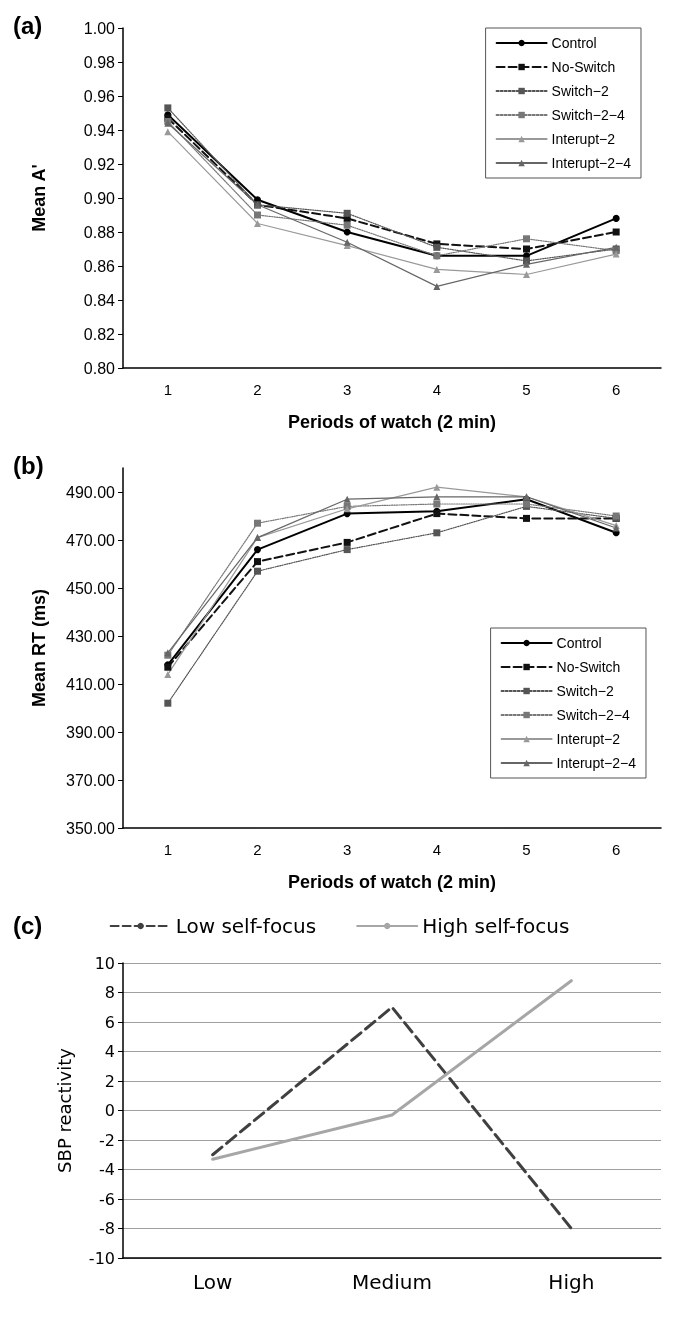  What do you see at coordinates (99, 368) in the screenshot?
I see `y-tick-label: 0.80` at bounding box center [99, 368].